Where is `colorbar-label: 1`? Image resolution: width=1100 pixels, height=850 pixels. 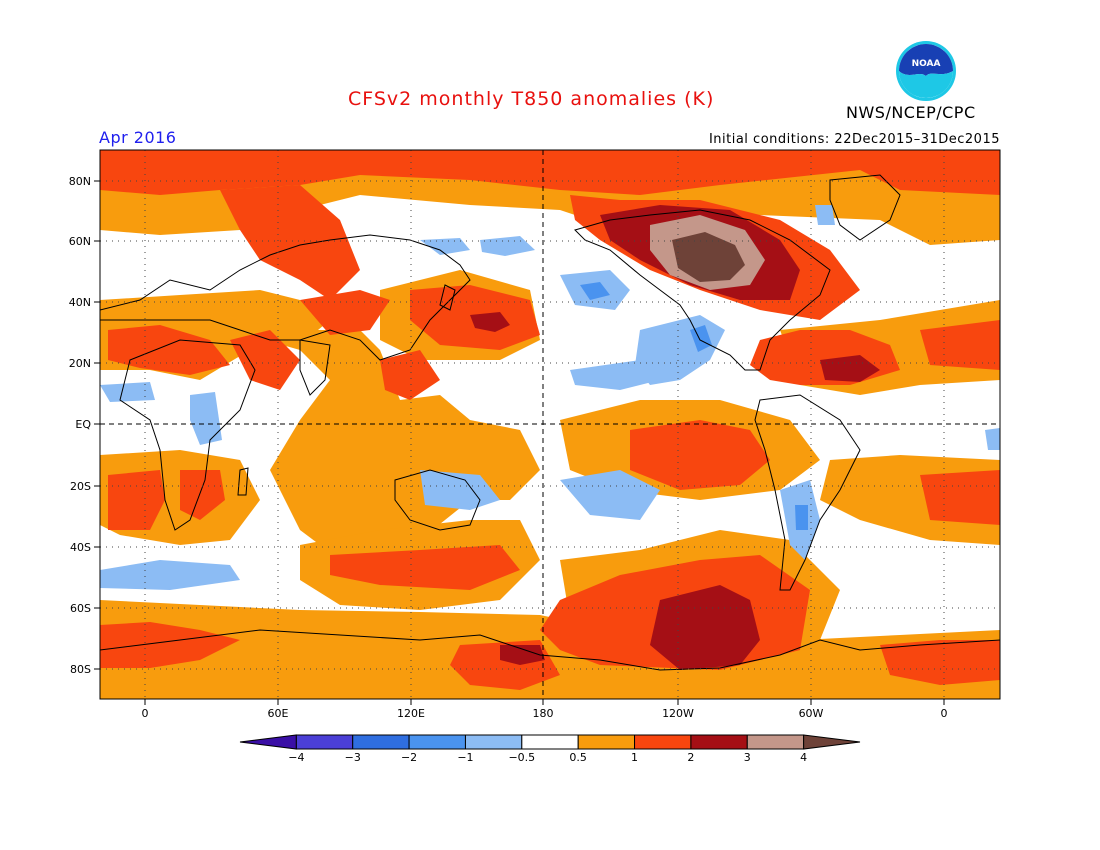 colorbar-label: 1 is located at coordinates (634, 757).